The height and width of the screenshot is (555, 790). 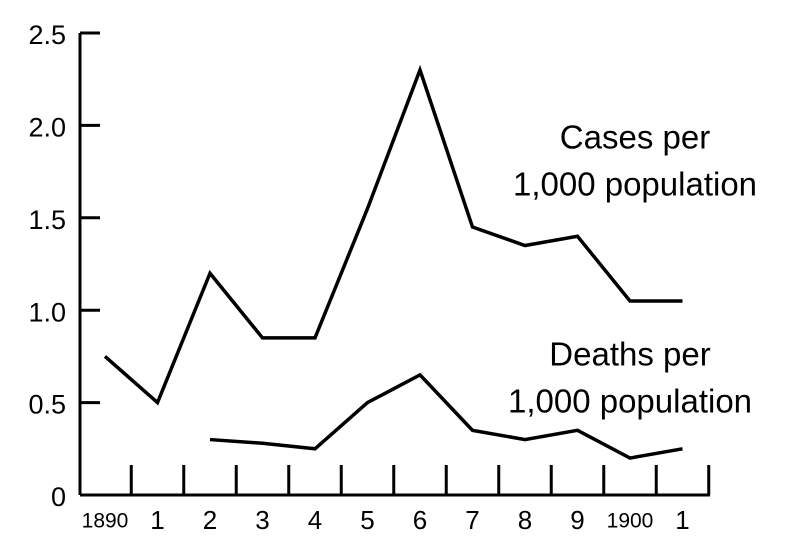 I want to click on y-tick-label: 0.5, so click(x=47, y=405).